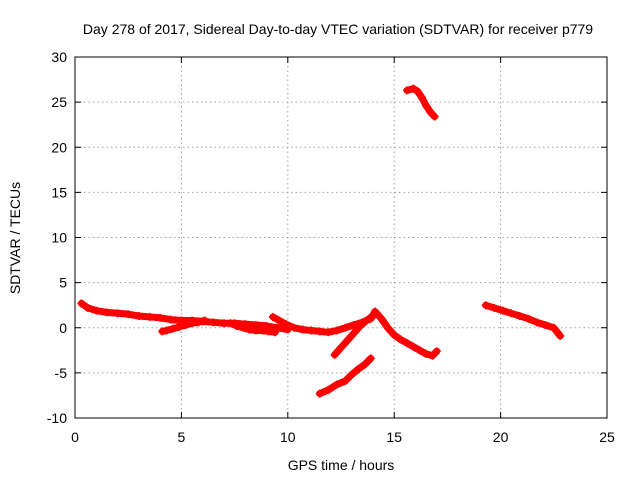  What do you see at coordinates (63, 283) in the screenshot?
I see `y-tick-label: 5` at bounding box center [63, 283].